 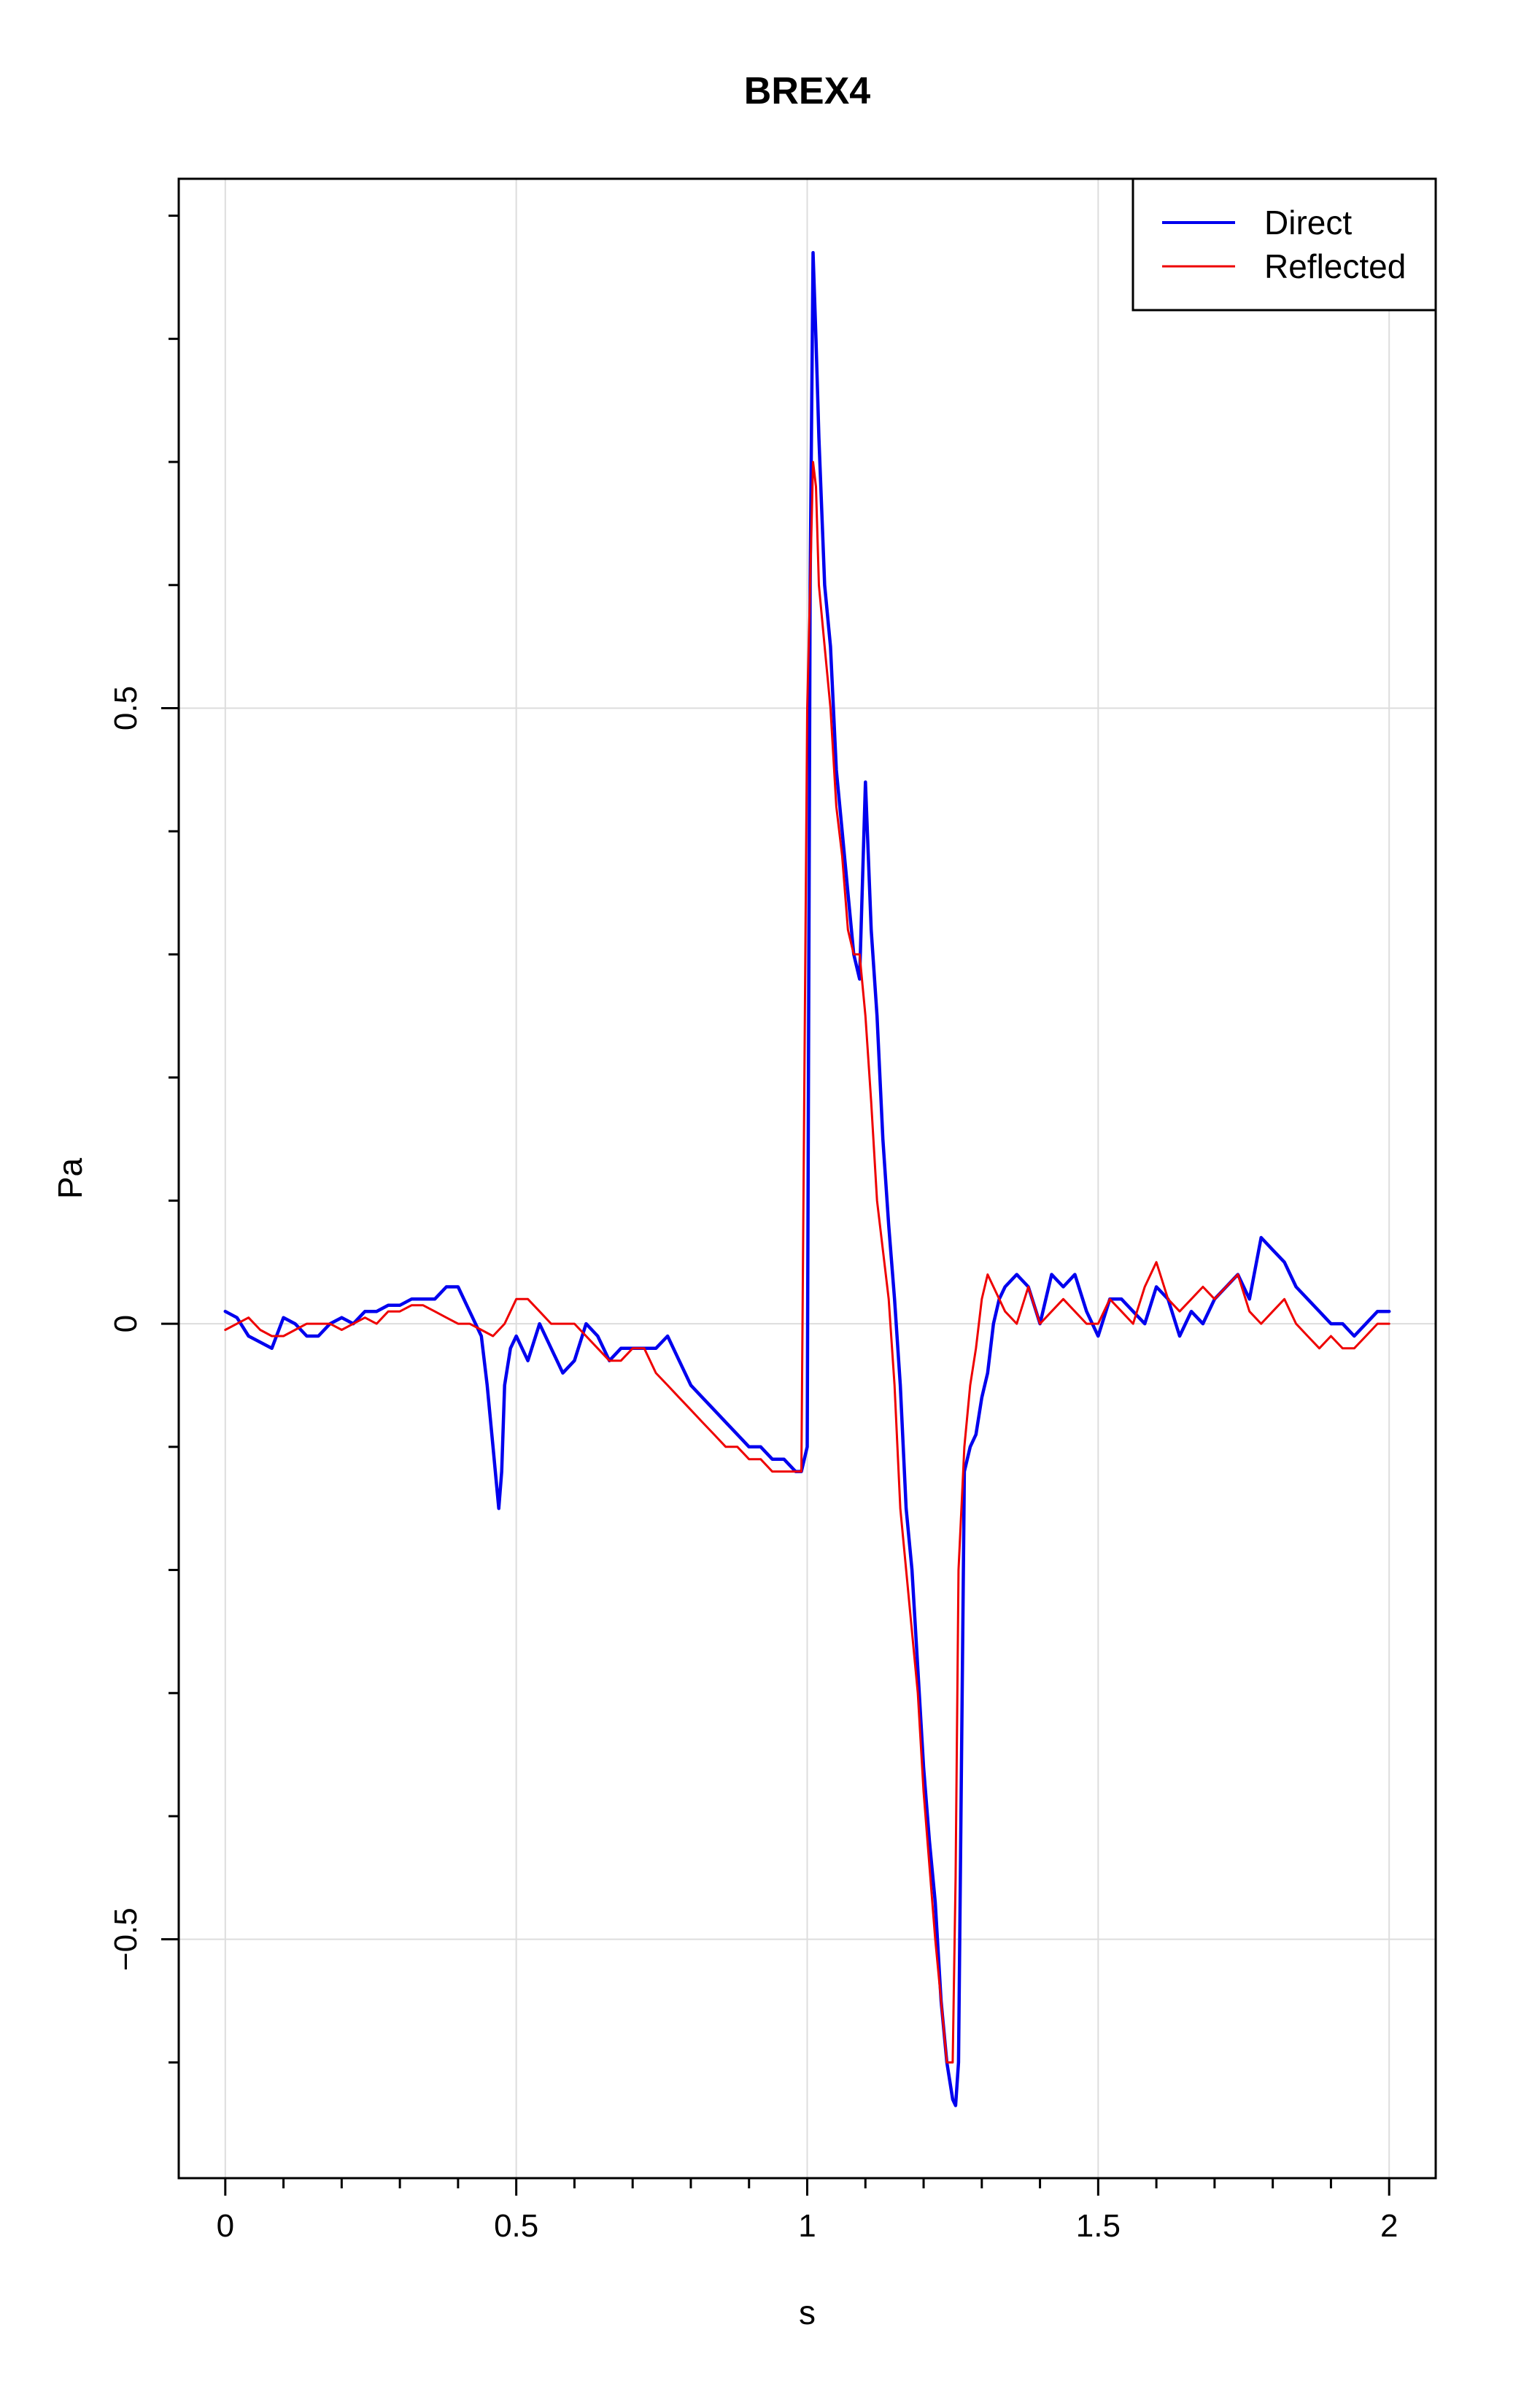 What do you see at coordinates (126, 1939) in the screenshot?
I see `y-tick-label: −0.5` at bounding box center [126, 1939].